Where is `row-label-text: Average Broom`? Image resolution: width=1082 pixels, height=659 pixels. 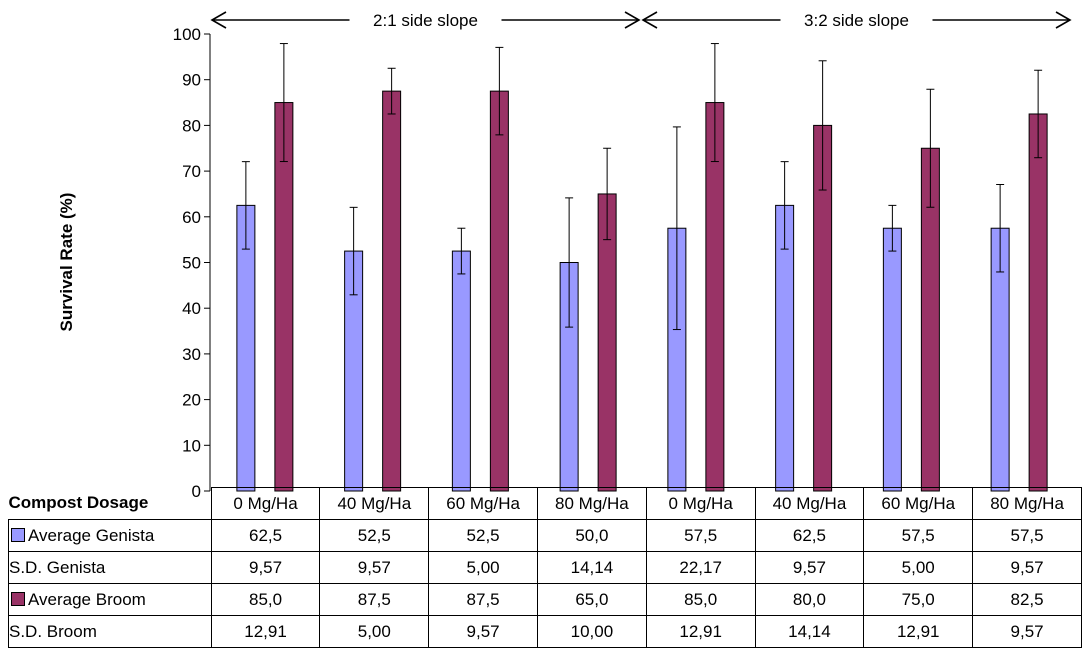 row-label-text: Average Broom is located at coordinates (87, 600).